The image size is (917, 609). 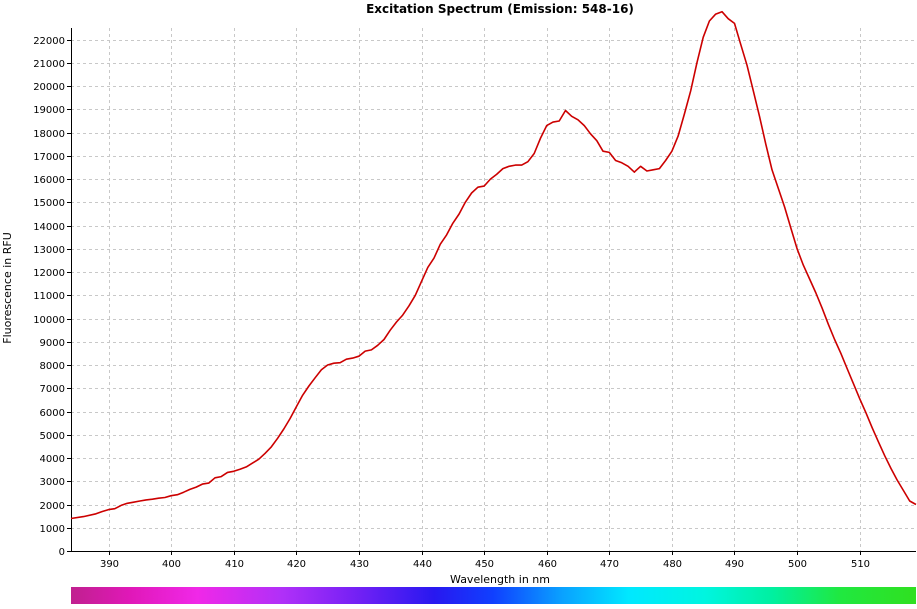 What do you see at coordinates (52, 506) in the screenshot?
I see `y-tick-label: 2000` at bounding box center [52, 506].